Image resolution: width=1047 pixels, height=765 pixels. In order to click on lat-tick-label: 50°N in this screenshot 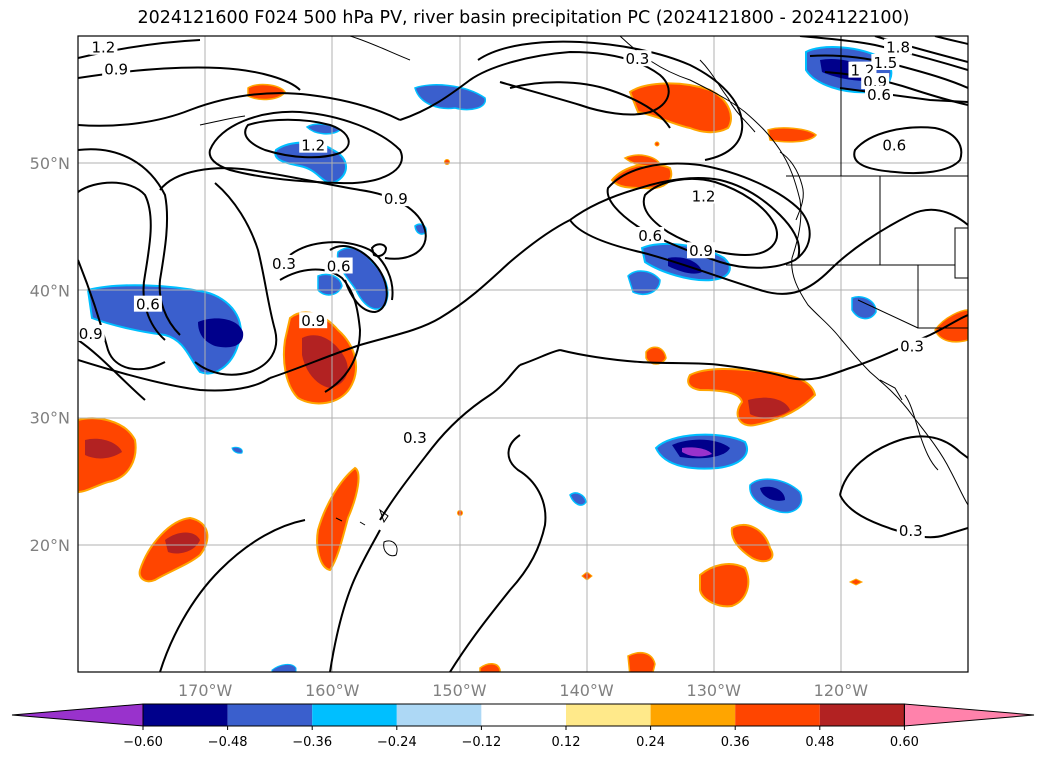, I will do `click(50, 163)`.